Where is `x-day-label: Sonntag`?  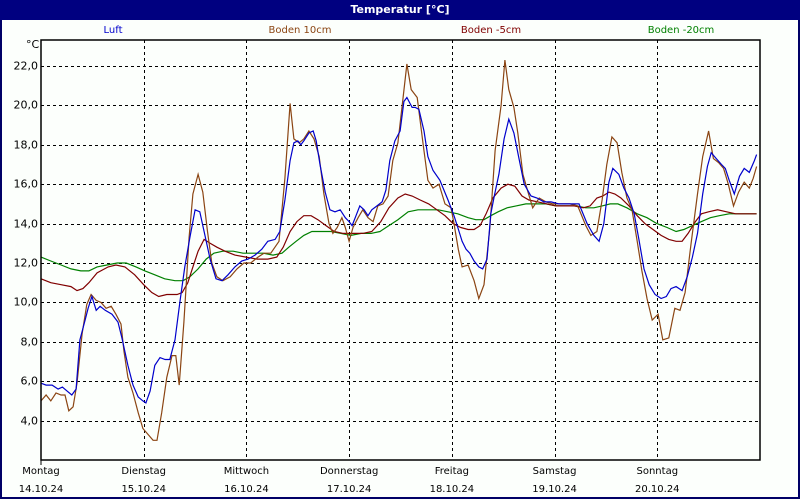
x-day-label: Sonntag is located at coordinates (657, 471).